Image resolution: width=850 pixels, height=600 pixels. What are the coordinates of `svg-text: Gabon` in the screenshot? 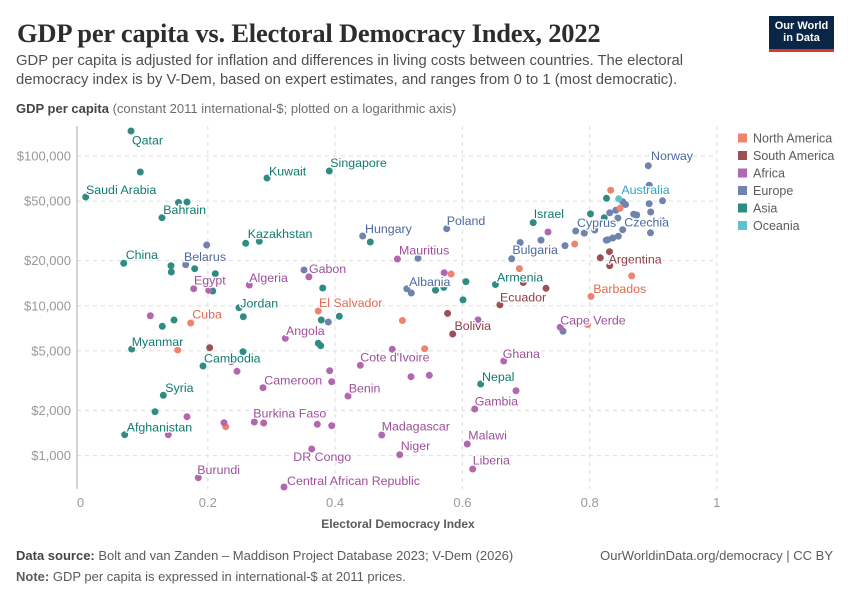 It's located at (327, 269).